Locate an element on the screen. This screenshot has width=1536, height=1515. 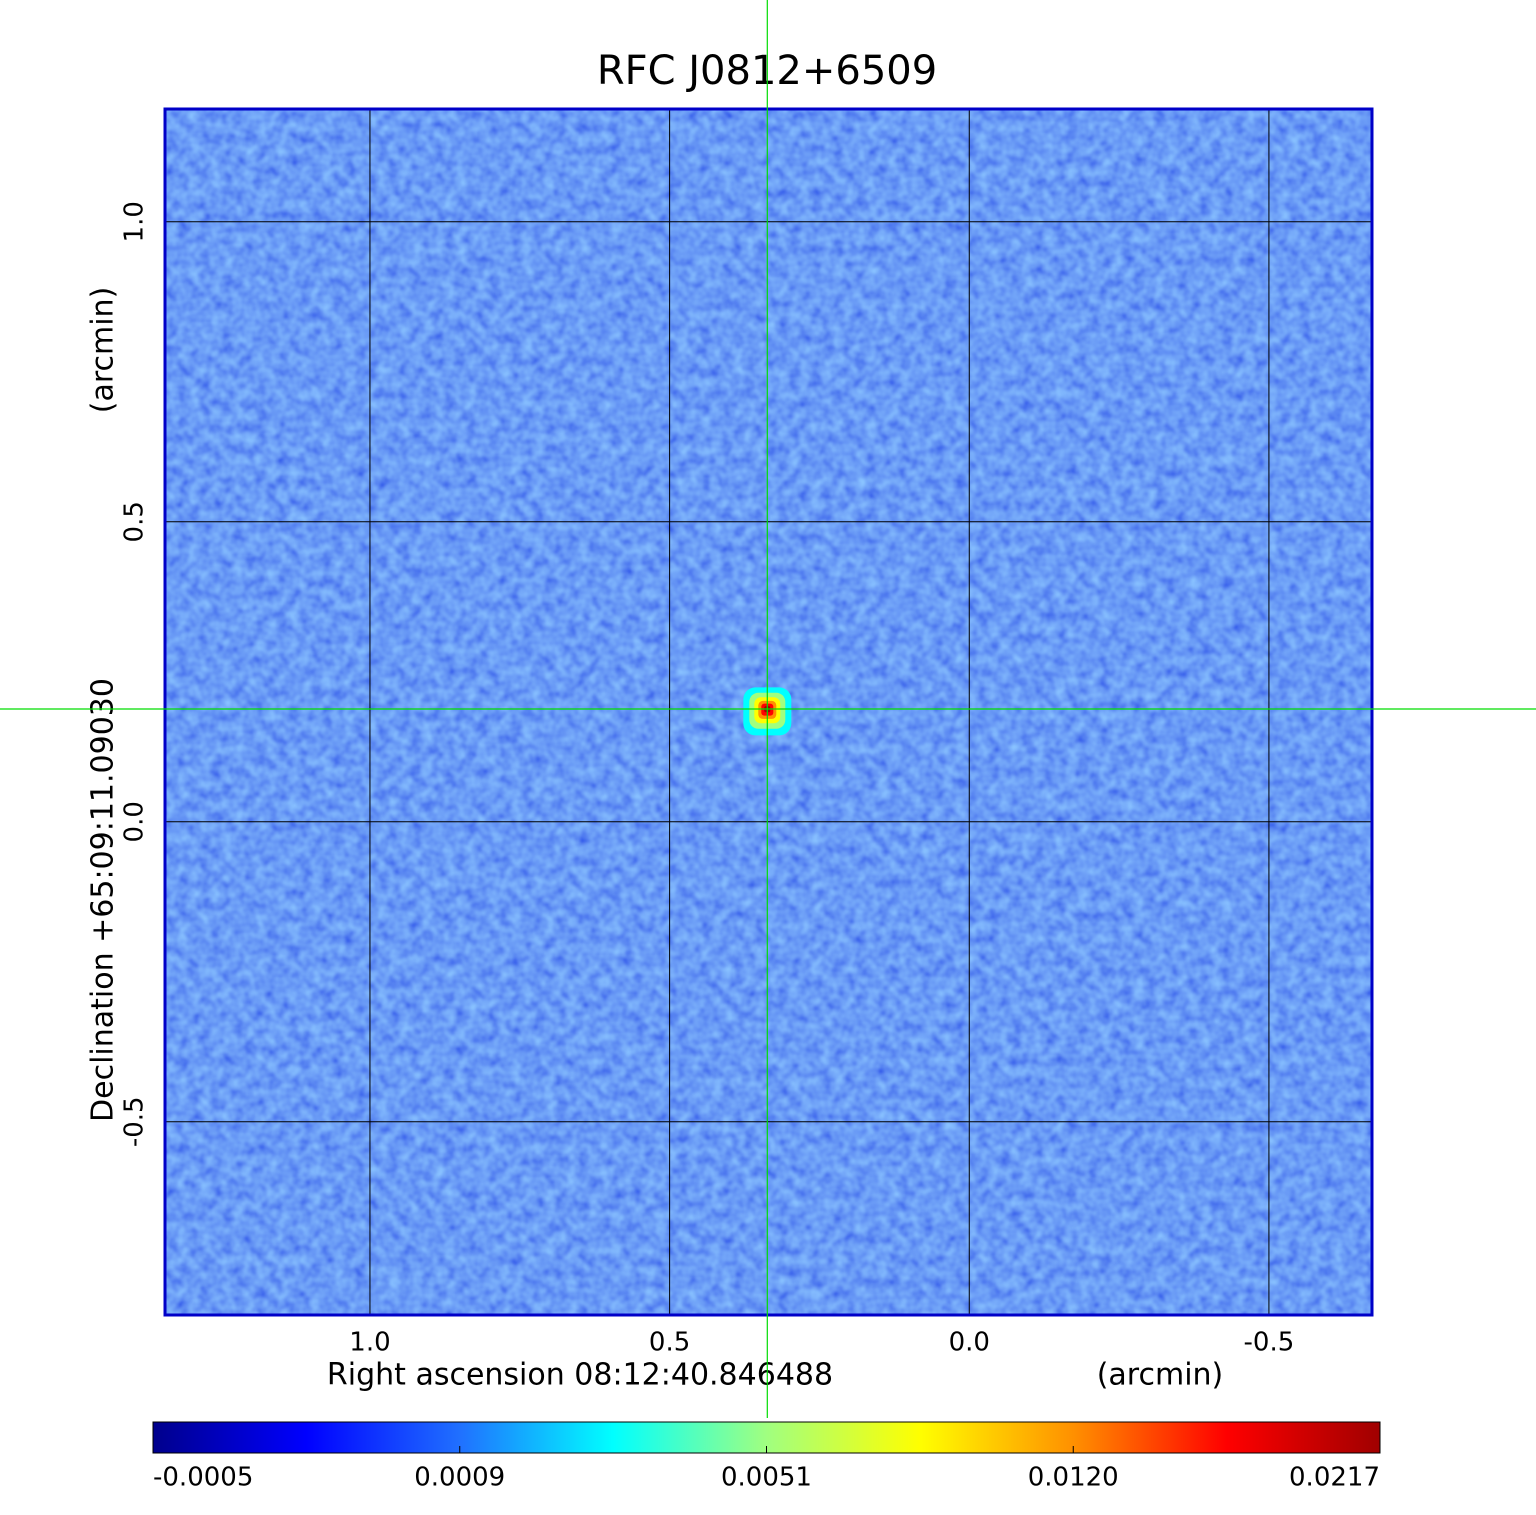
x-tick-label: -0.5 is located at coordinates (1269, 1343).